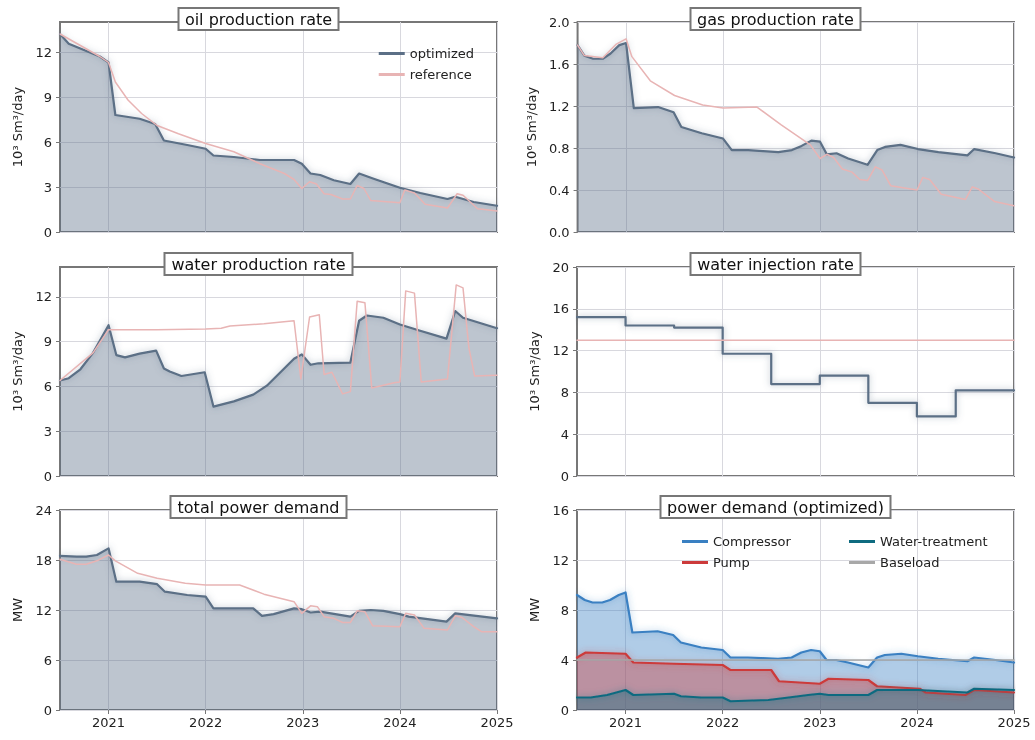  Describe the element at coordinates (560, 267) in the screenshot. I see `y-tick-label: 20` at that location.